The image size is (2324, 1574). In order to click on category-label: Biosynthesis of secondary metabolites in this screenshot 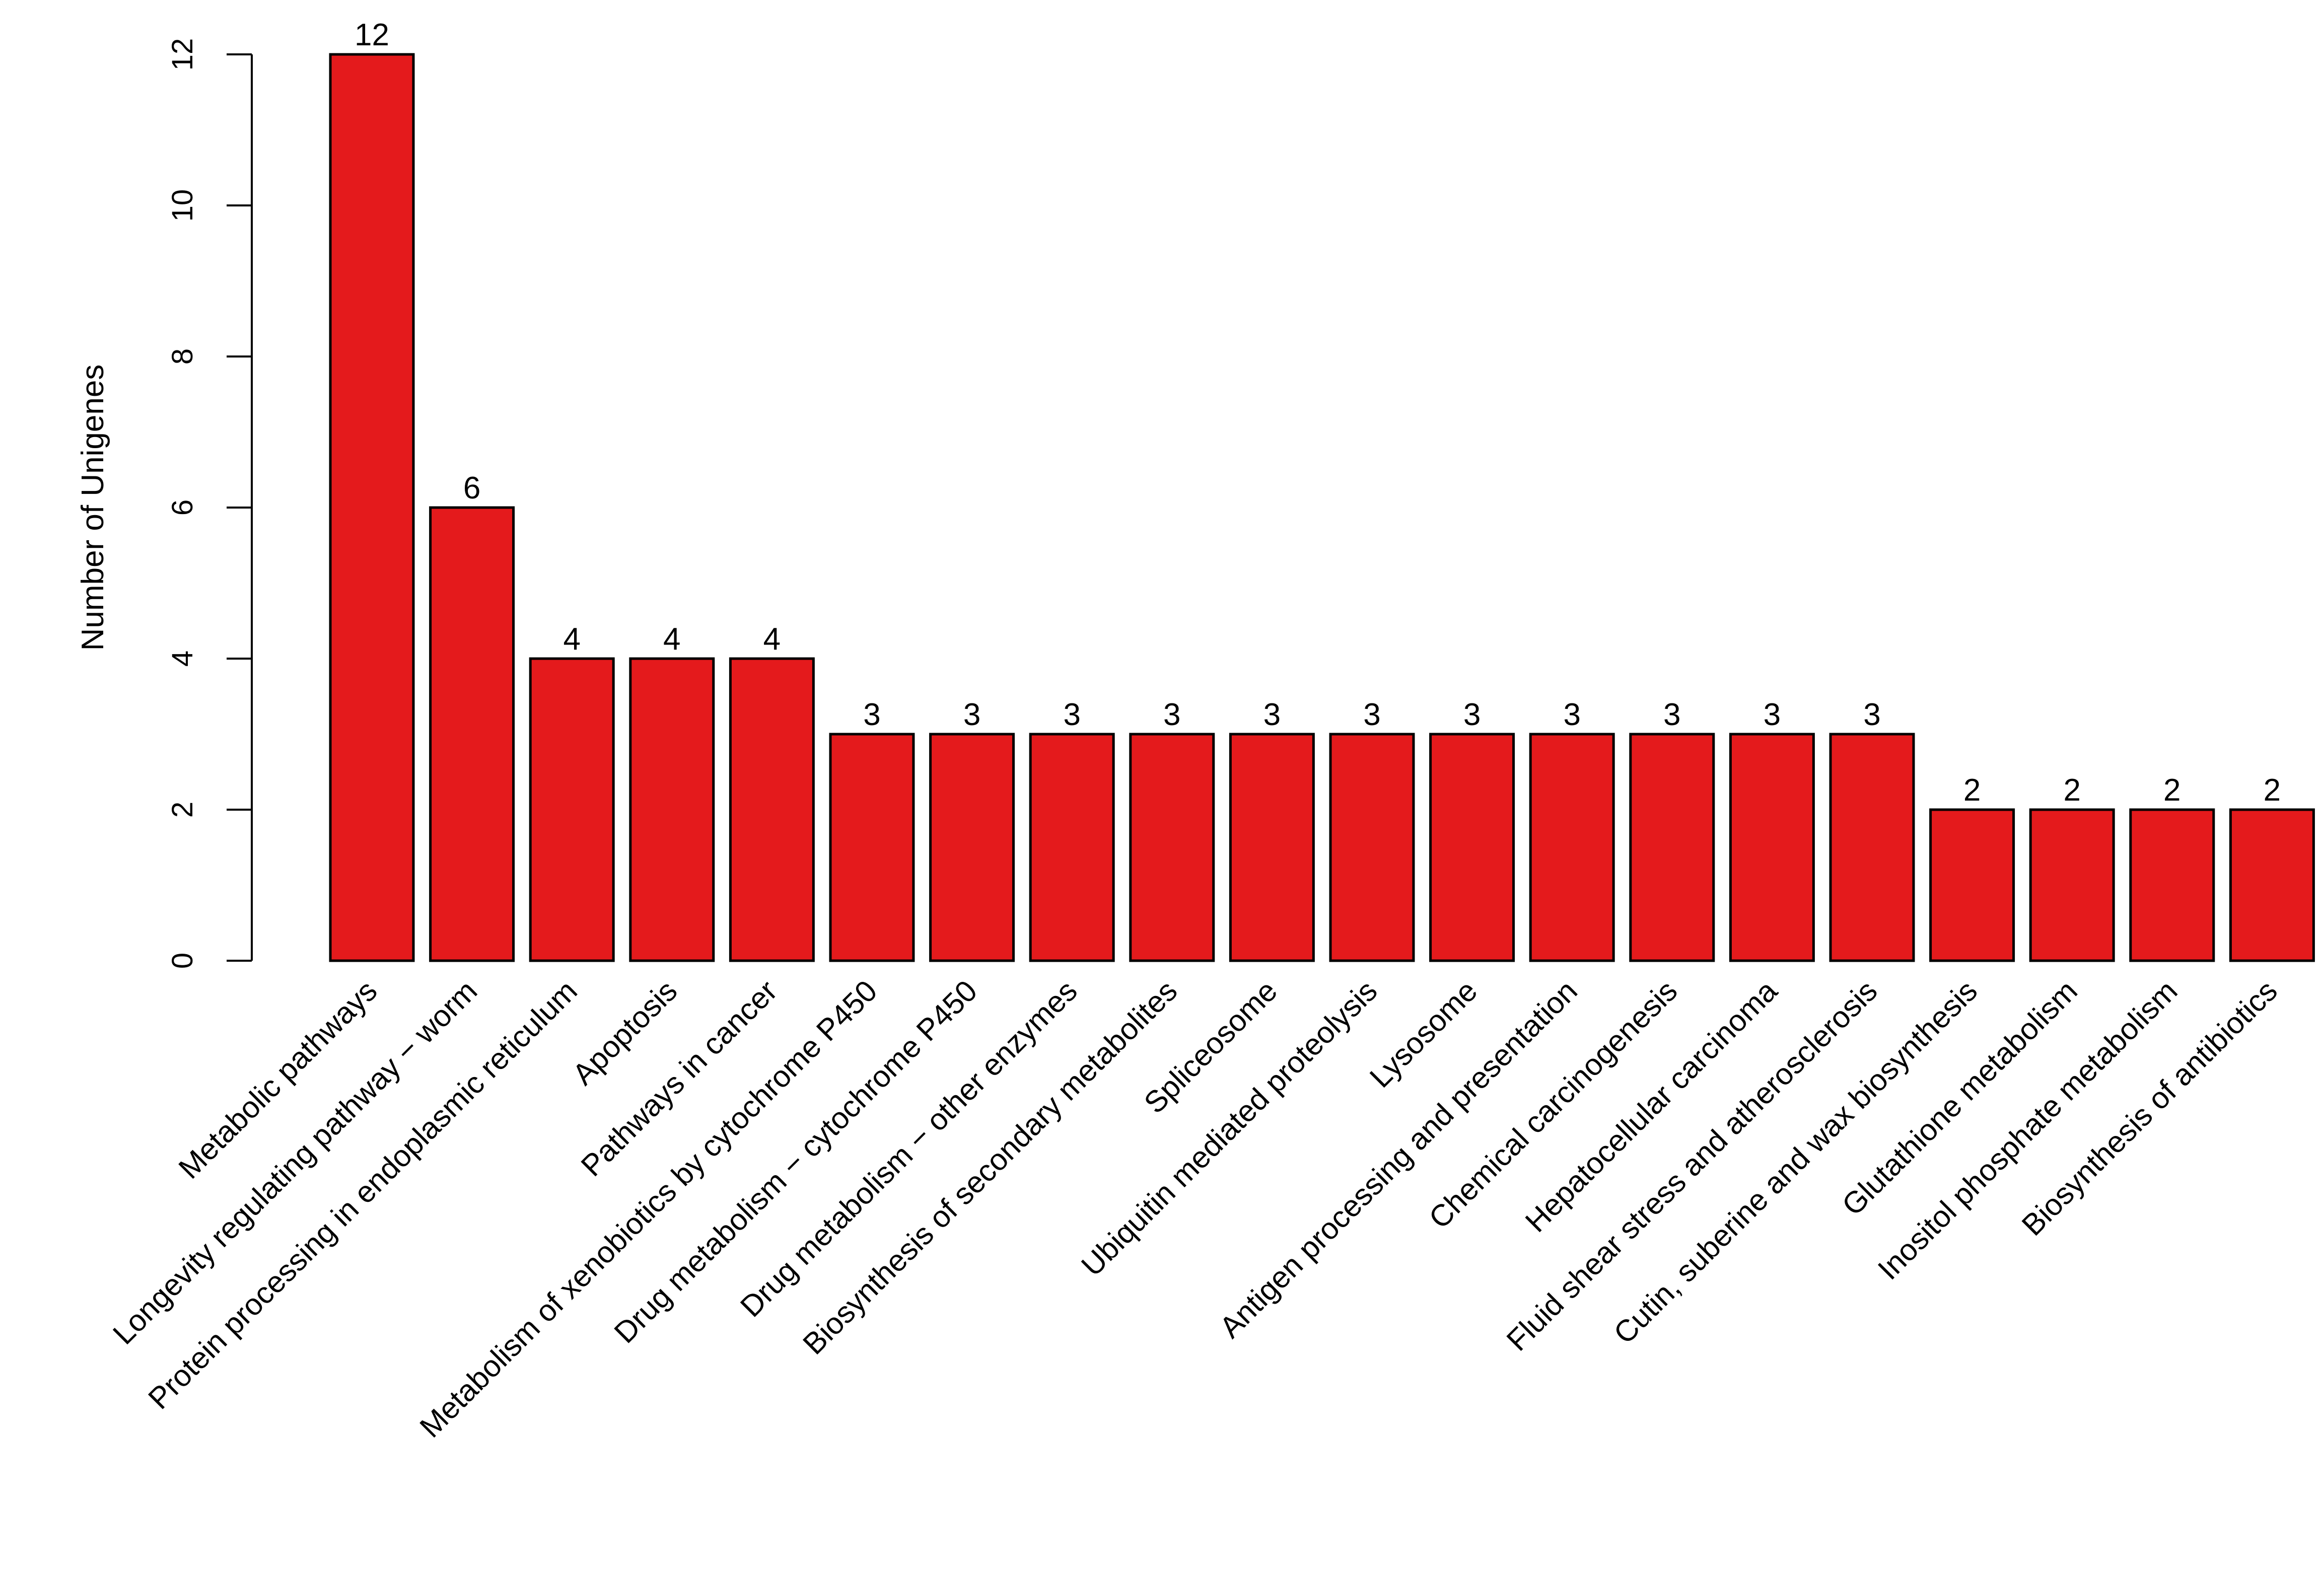, I will do `click(989, 1167)`.